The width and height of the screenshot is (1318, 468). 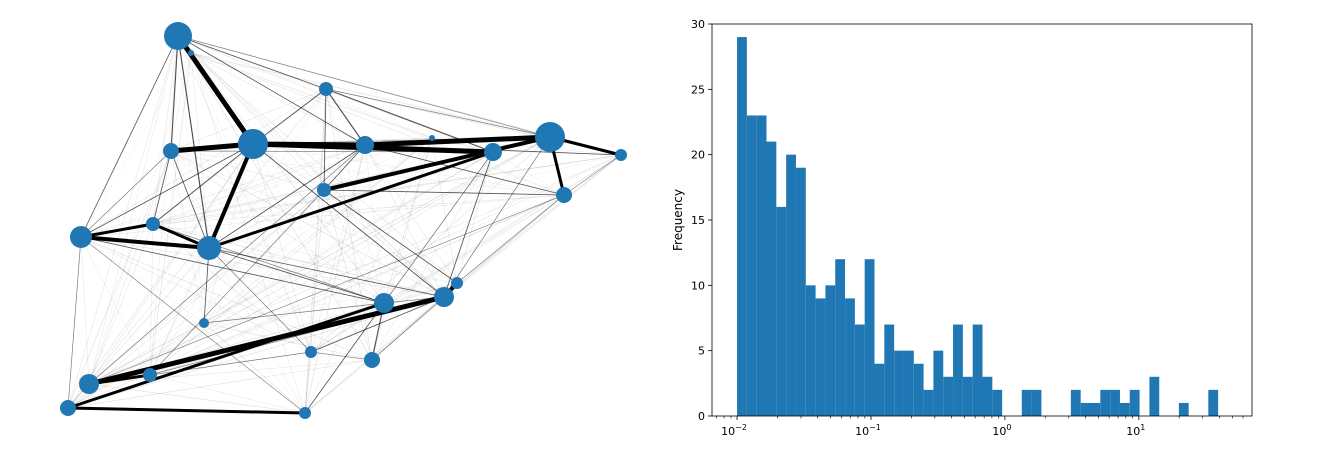 What do you see at coordinates (701, 351) in the screenshot?
I see `y-tick-label: 5` at bounding box center [701, 351].